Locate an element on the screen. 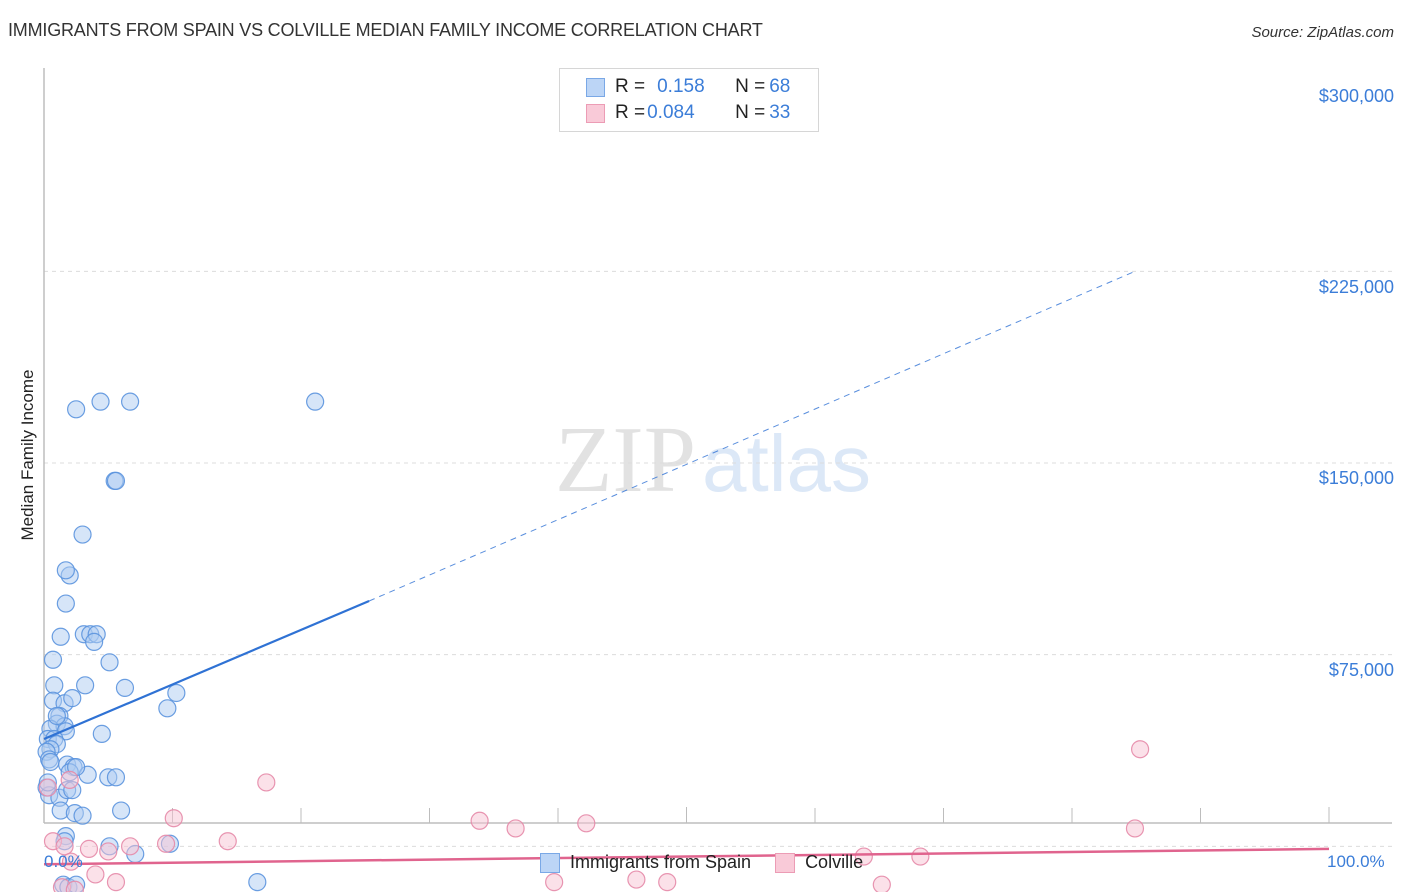  y-axis-label: Median Family Income is located at coordinates (27, 455).